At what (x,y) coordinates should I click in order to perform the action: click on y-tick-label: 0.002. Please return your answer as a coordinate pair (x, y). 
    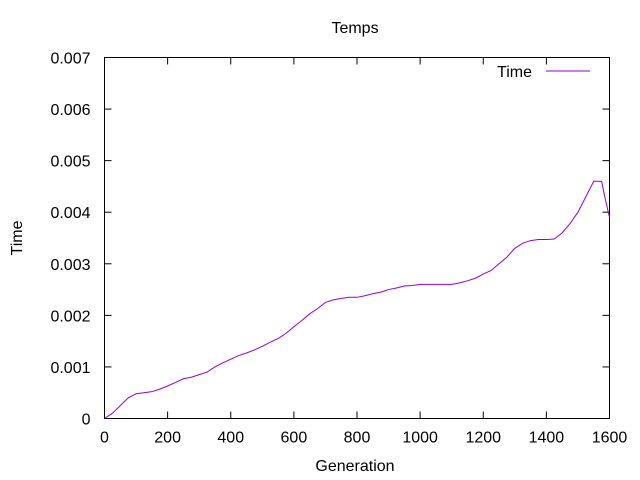
    Looking at the image, I should click on (70, 316).